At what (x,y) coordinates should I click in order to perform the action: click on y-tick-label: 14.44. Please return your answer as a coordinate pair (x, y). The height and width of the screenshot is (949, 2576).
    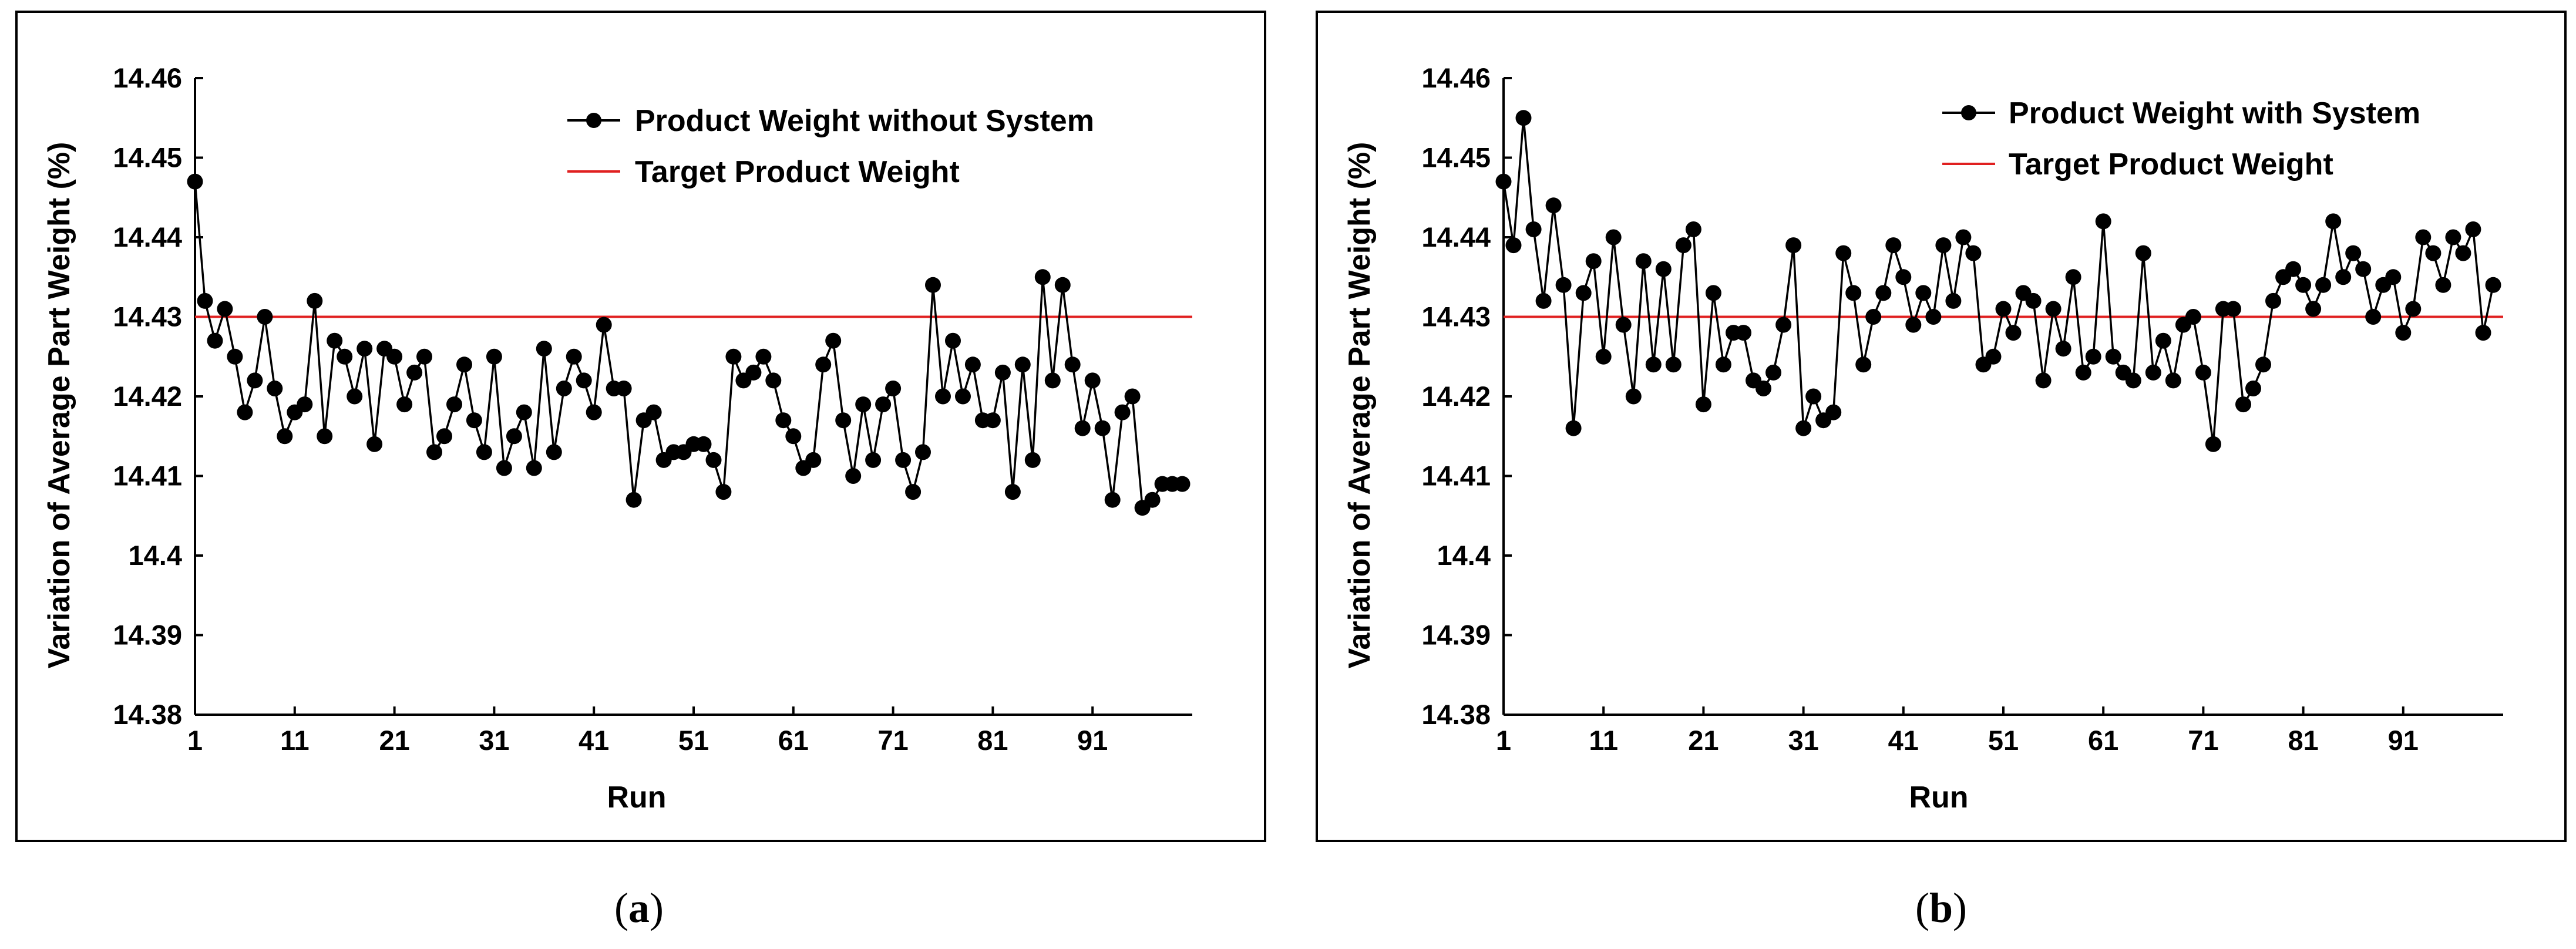
    Looking at the image, I should click on (1456, 237).